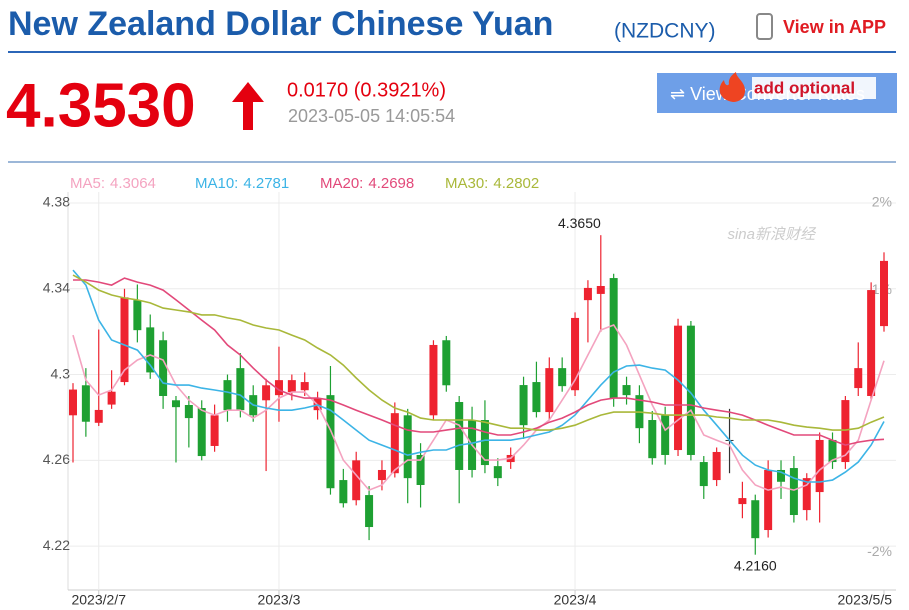 The image size is (909, 610). I want to click on legend-entry: MA30: 4.2802, so click(492, 183).